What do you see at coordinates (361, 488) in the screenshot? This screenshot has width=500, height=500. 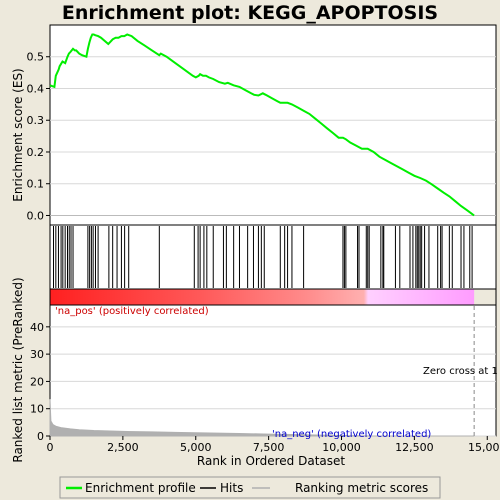 I see `legend-metric-label: Ranking metric scores` at bounding box center [361, 488].